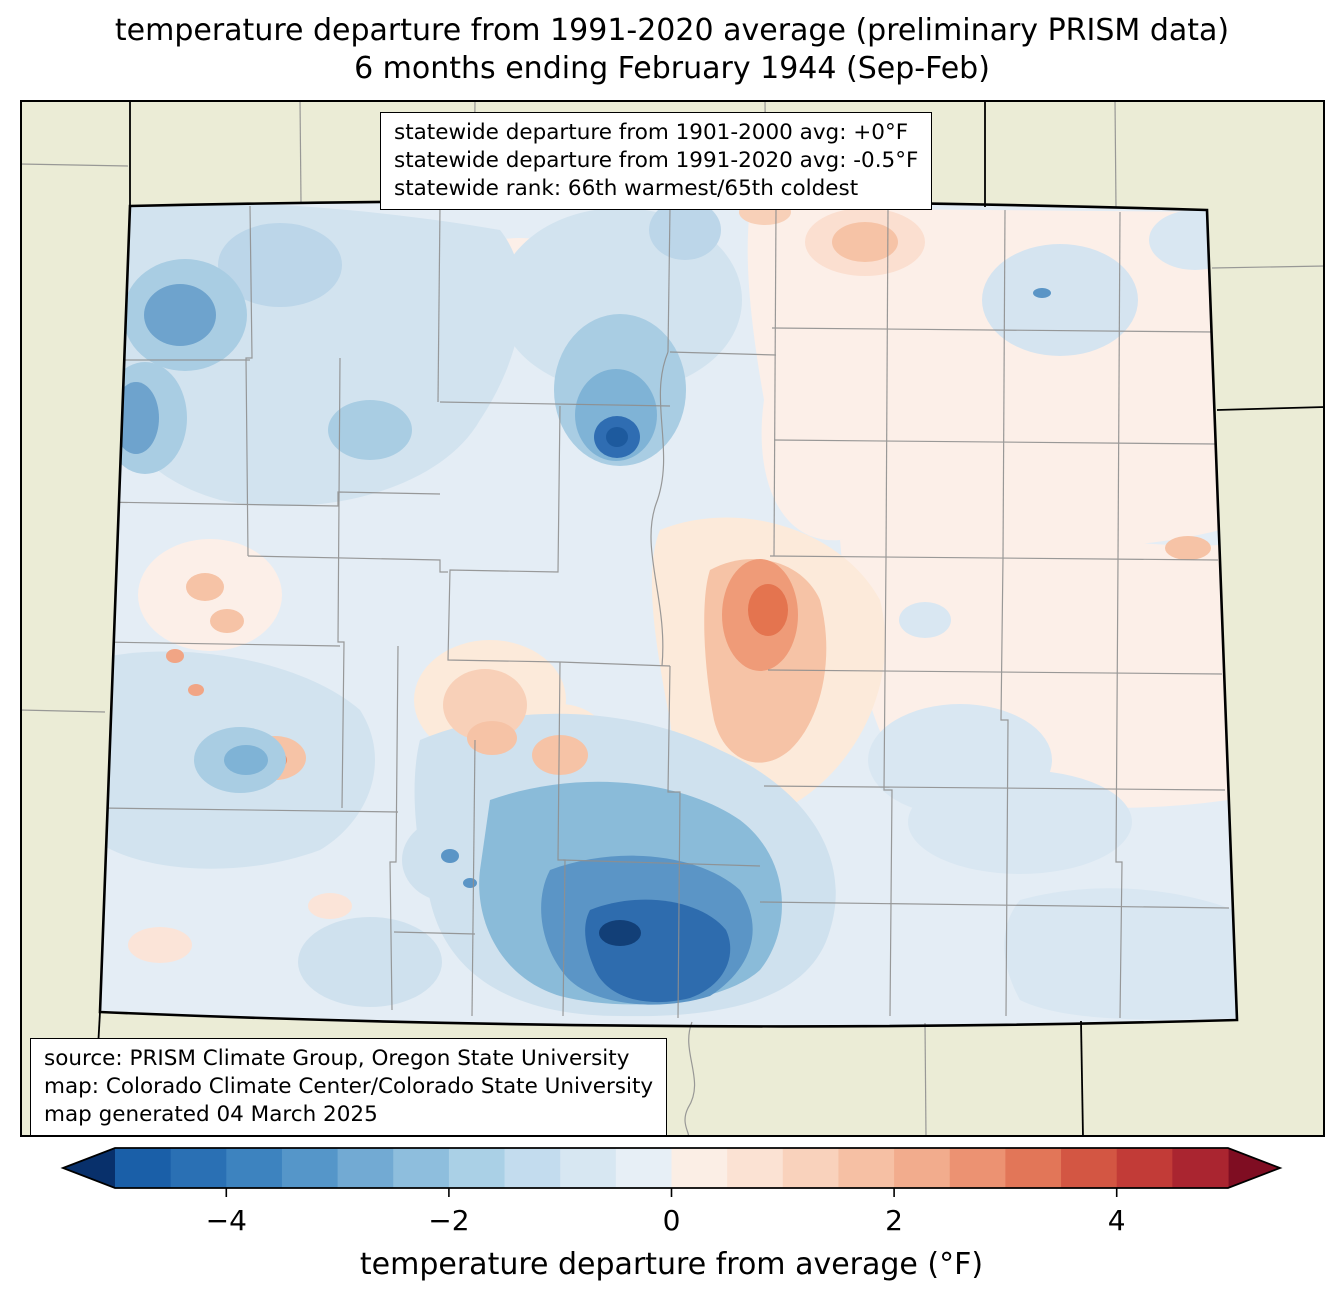 This screenshot has width=1344, height=1299. I want to click on credits-line-3: map generated 04 March 2025, so click(211, 1114).